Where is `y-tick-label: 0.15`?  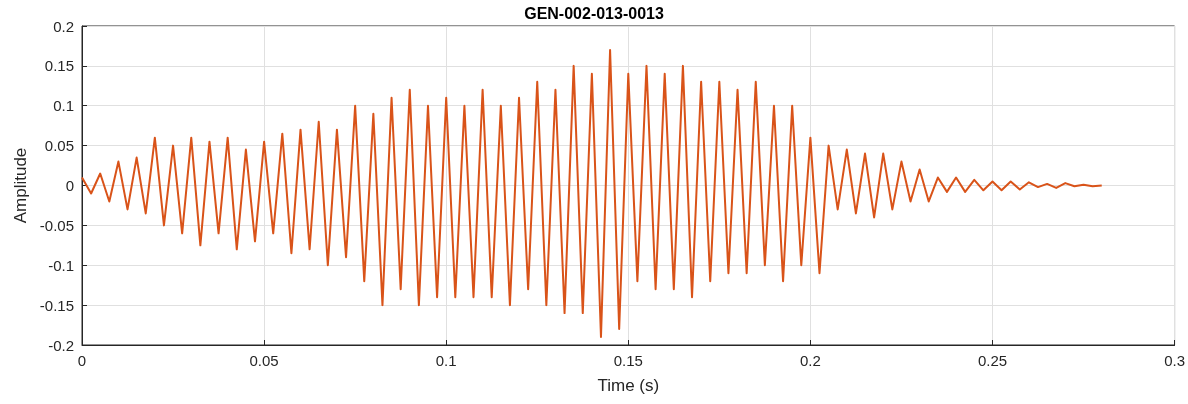 y-tick-label: 0.15 is located at coordinates (59, 66).